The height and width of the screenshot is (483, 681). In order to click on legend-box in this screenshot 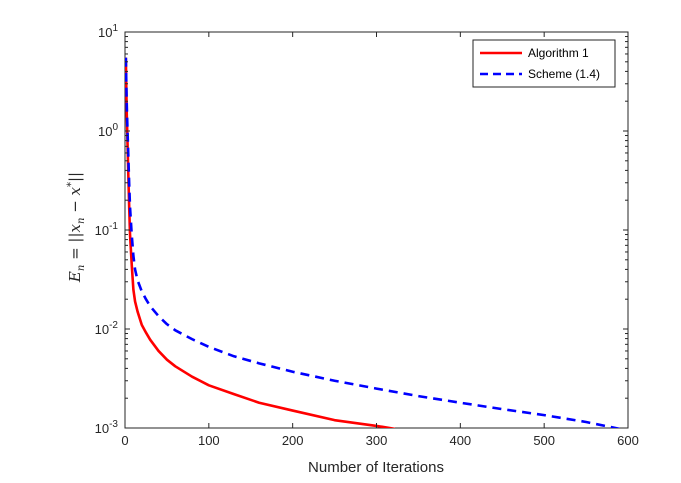, I will do `click(544, 63)`.